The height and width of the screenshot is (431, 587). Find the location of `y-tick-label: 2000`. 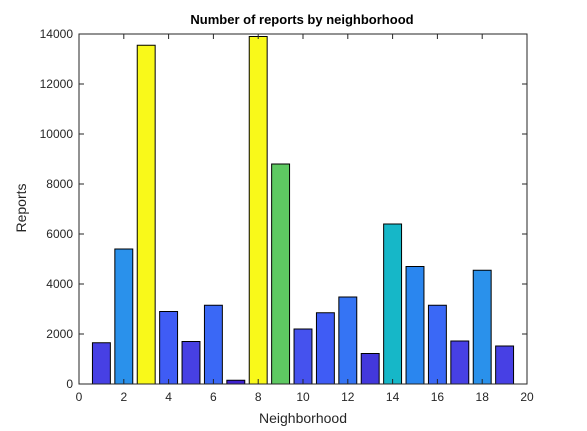

y-tick-label: 2000 is located at coordinates (59, 334).